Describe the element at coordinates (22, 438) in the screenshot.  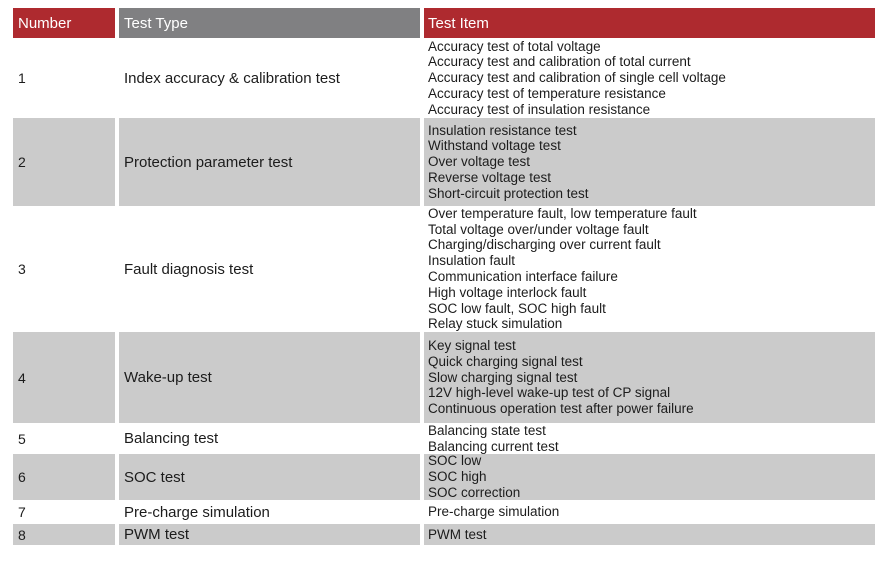
I see `row-5-number: 5` at that location.